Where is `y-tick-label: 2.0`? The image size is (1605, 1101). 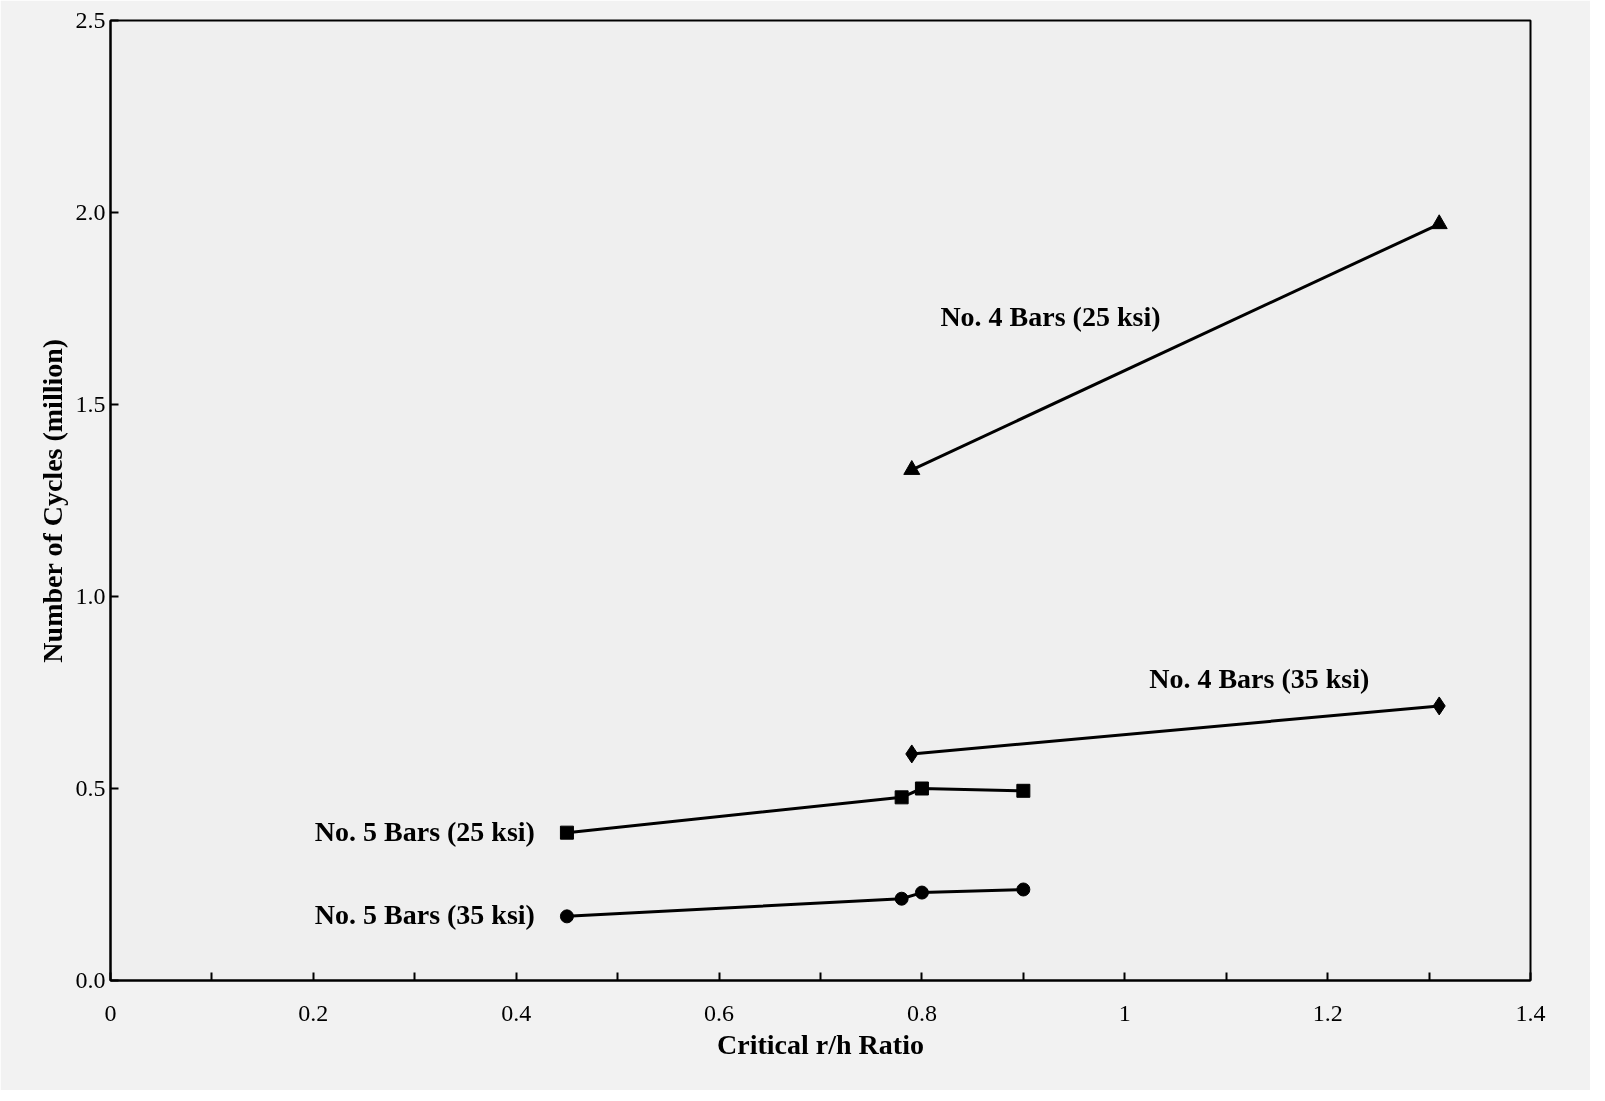
y-tick-label: 2.0 is located at coordinates (90, 212).